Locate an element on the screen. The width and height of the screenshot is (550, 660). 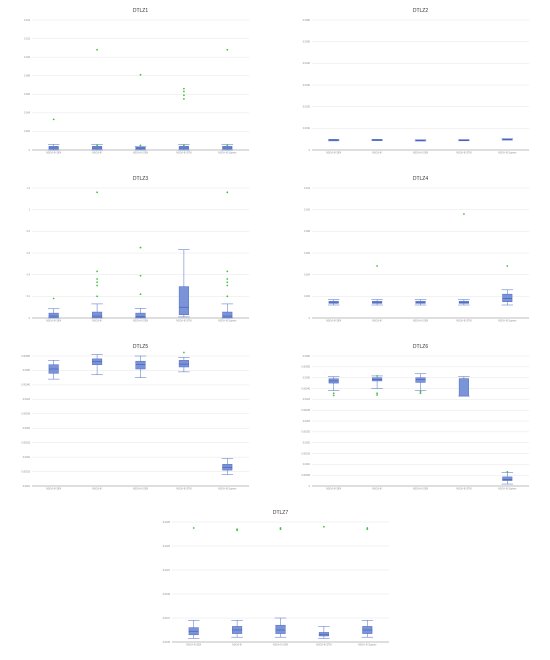
y-tick-label: 0.0021 is located at coordinates (167, 570).